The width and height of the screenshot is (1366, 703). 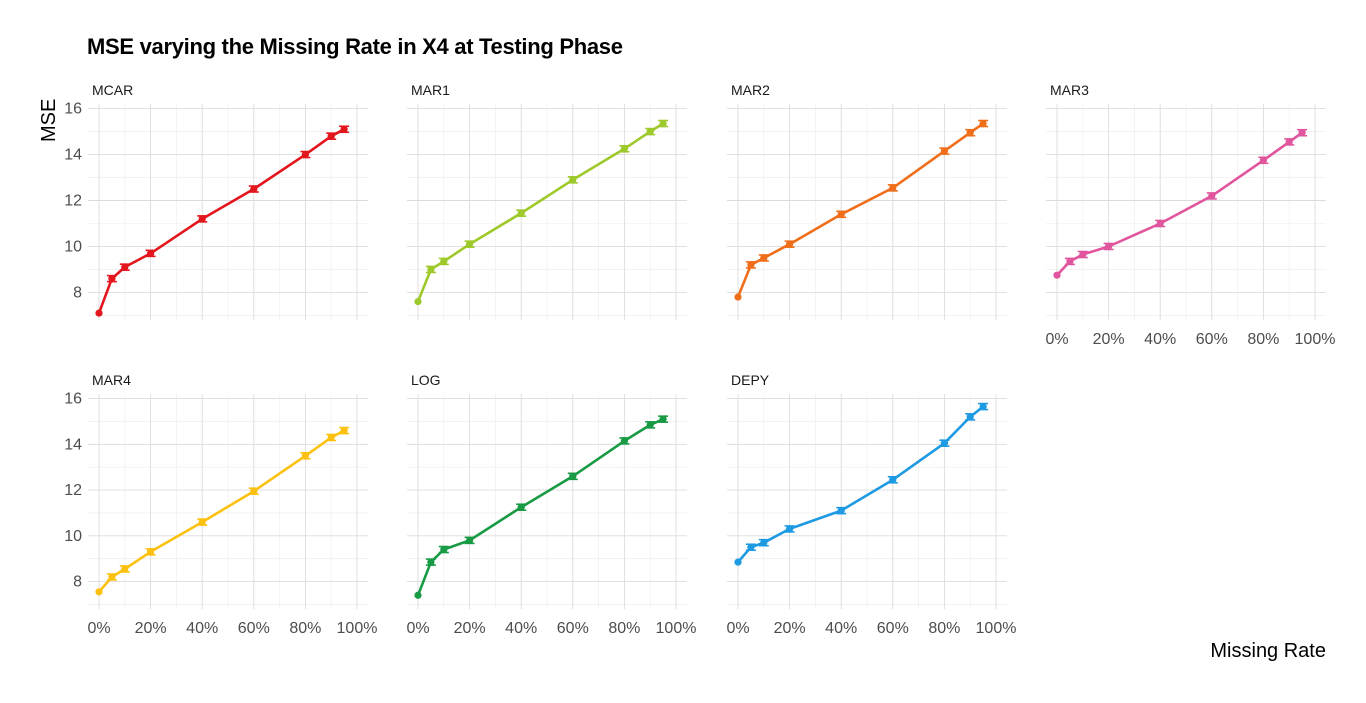 I want to click on series-line-mar3, so click(x=1179, y=204).